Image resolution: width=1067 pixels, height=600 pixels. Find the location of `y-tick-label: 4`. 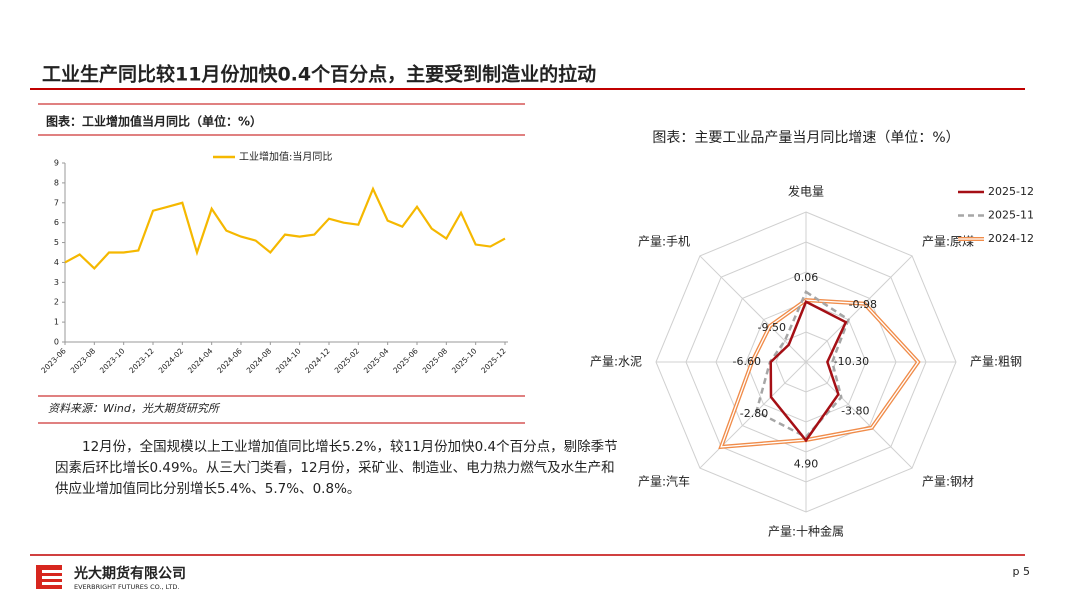

y-tick-label: 4 is located at coordinates (56, 262).